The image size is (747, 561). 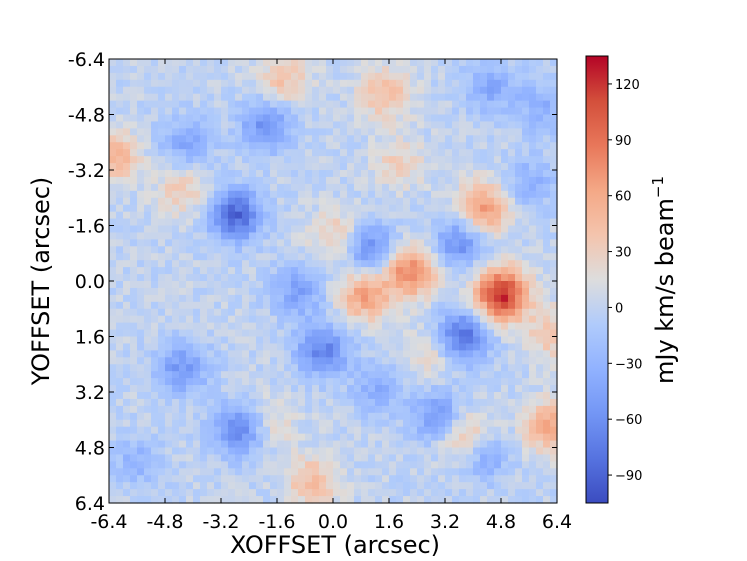 I want to click on colorbar-tick-label: −30, so click(x=628, y=364).